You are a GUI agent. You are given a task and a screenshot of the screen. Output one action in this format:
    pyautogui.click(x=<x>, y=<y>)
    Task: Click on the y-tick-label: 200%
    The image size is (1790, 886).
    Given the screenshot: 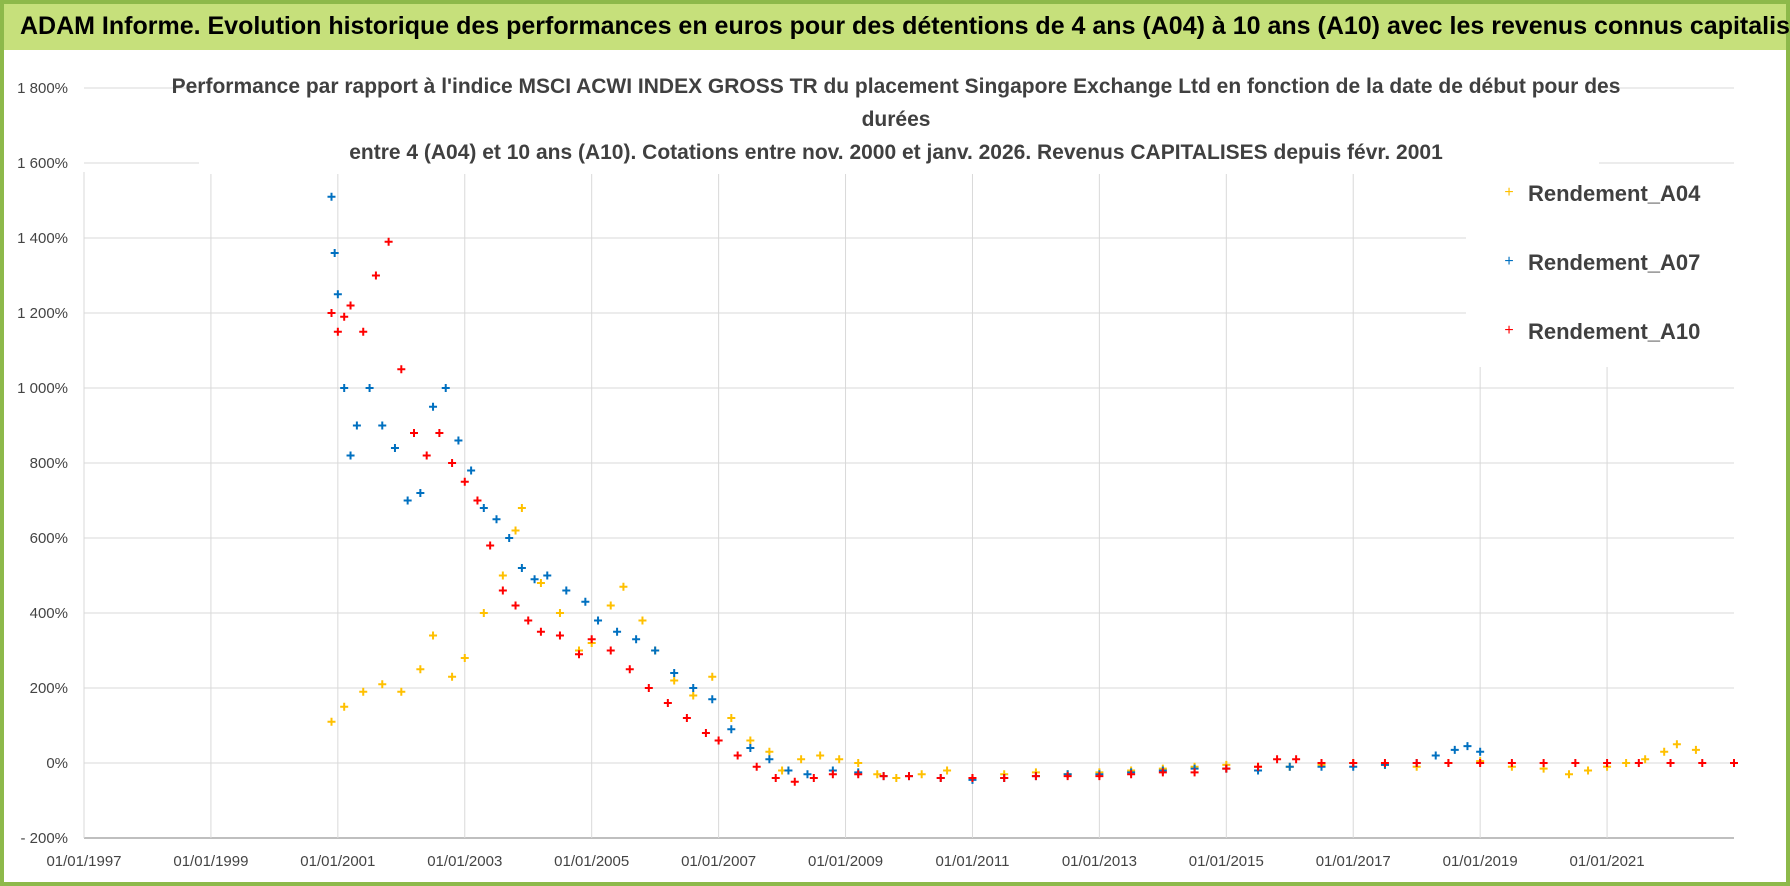 What is the action you would take?
    pyautogui.click(x=49, y=688)
    